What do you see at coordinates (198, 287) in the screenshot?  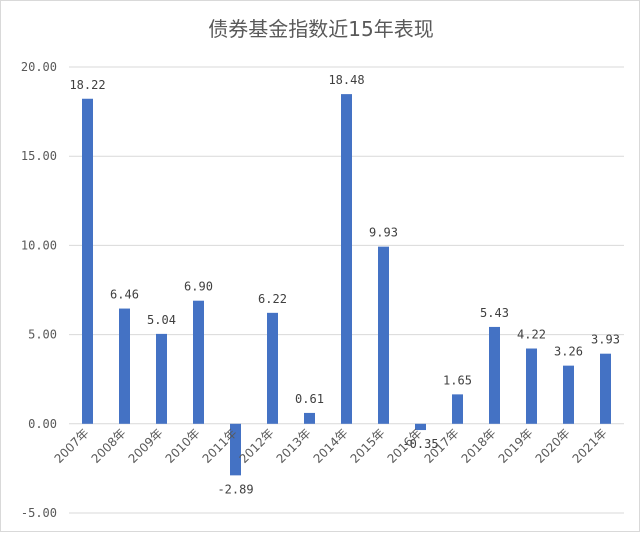 I see `data-label: 6.90` at bounding box center [198, 287].